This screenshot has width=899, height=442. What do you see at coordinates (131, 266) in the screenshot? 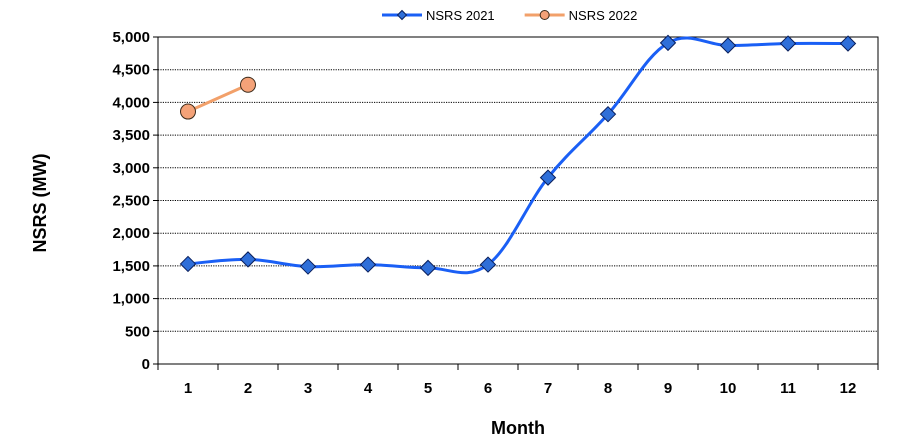
I see `y-tick-label: 1,500` at bounding box center [131, 266].